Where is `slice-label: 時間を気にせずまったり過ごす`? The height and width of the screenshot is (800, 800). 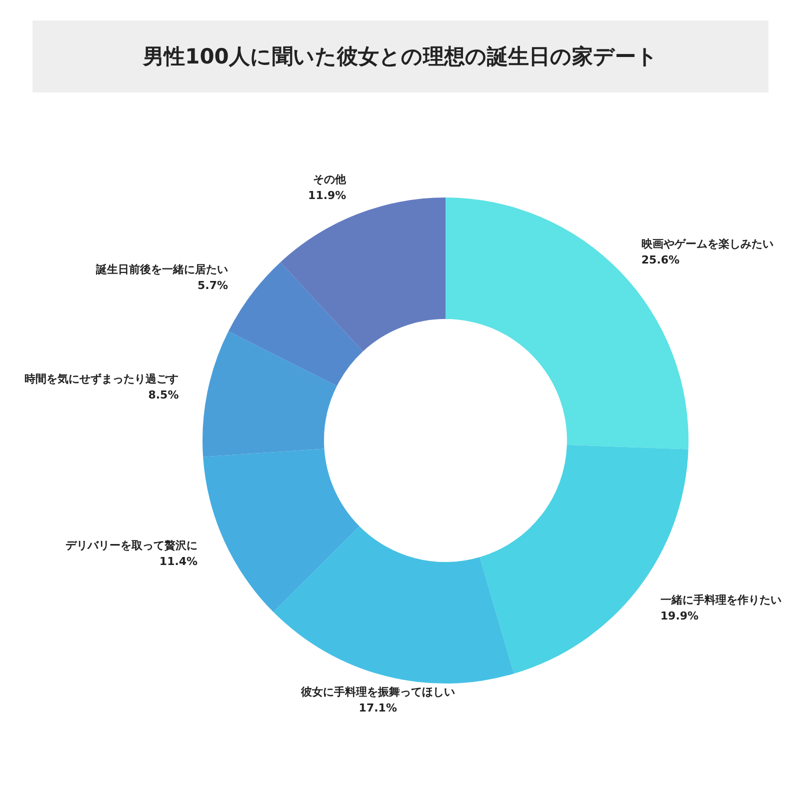 slice-label: 時間を気にせずまったり過ごす is located at coordinates (101, 379).